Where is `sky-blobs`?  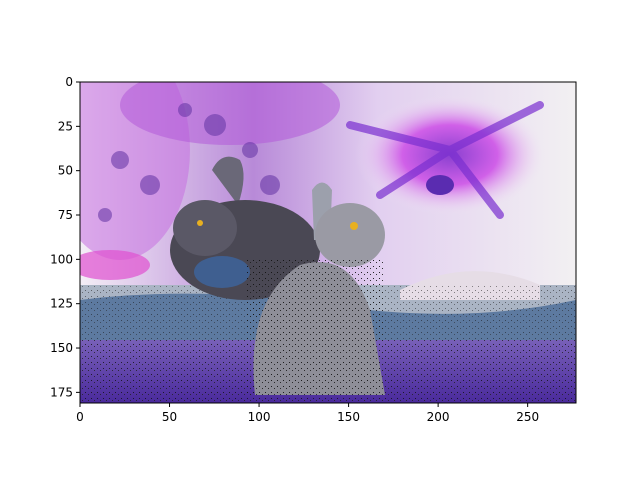
sky-blobs is located at coordinates (189, 162).